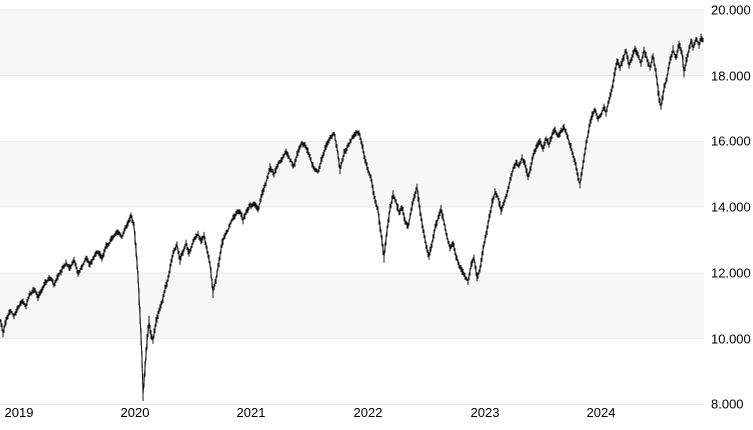 The image size is (753, 430). Describe the element at coordinates (251, 412) in the screenshot. I see `x-axis-label: 2021` at that location.